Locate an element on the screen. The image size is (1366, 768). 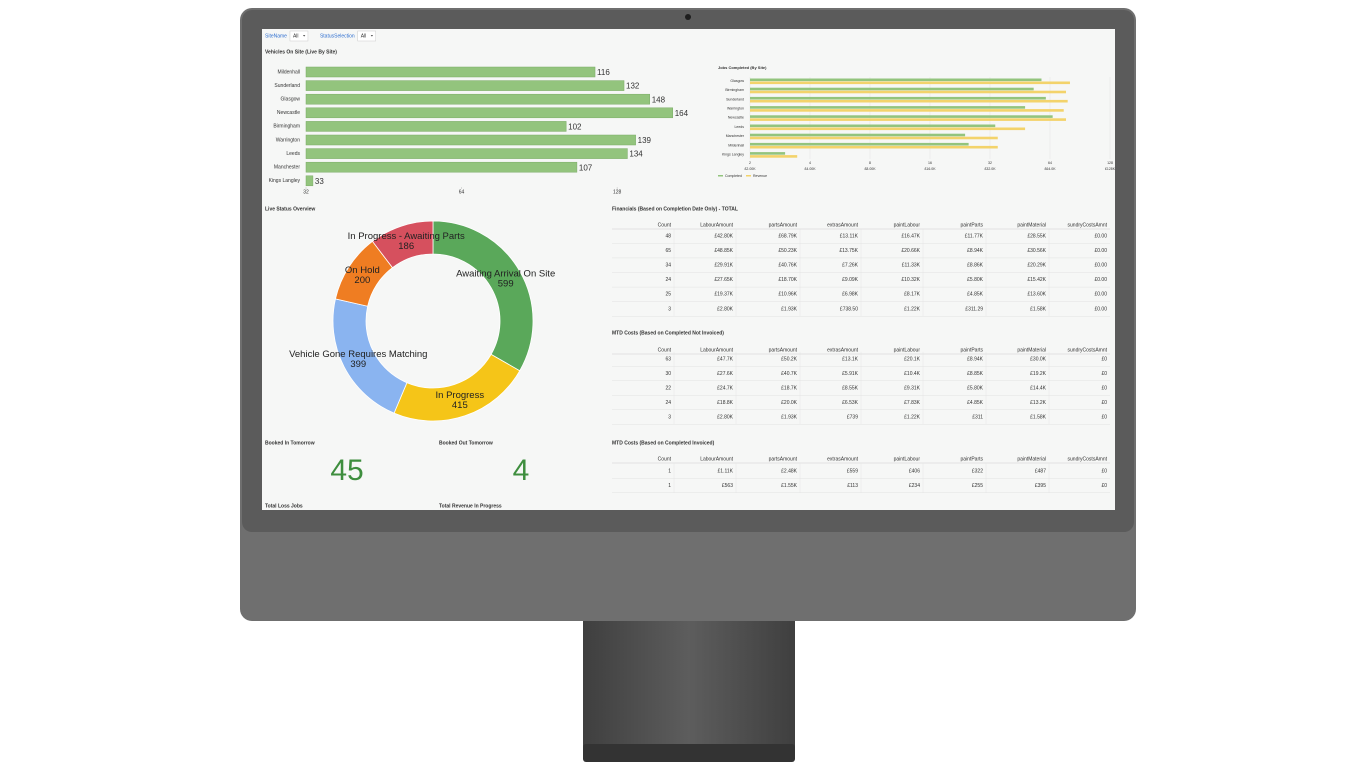
table-cell: £322 is located at coordinates (977, 471).